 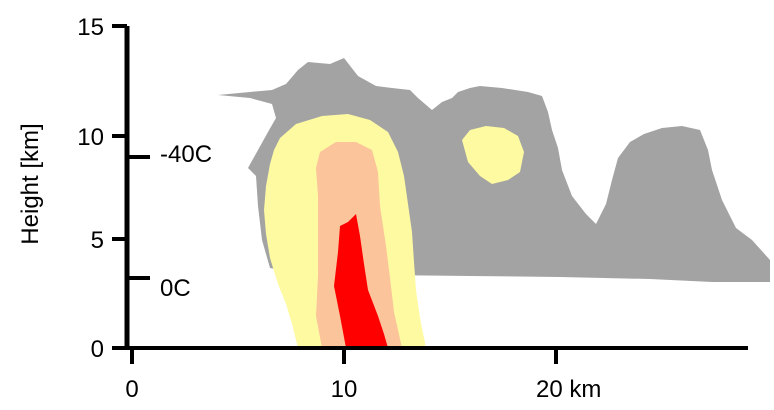 What do you see at coordinates (344, 389) in the screenshot?
I see `x-tick-label-10: 10` at bounding box center [344, 389].